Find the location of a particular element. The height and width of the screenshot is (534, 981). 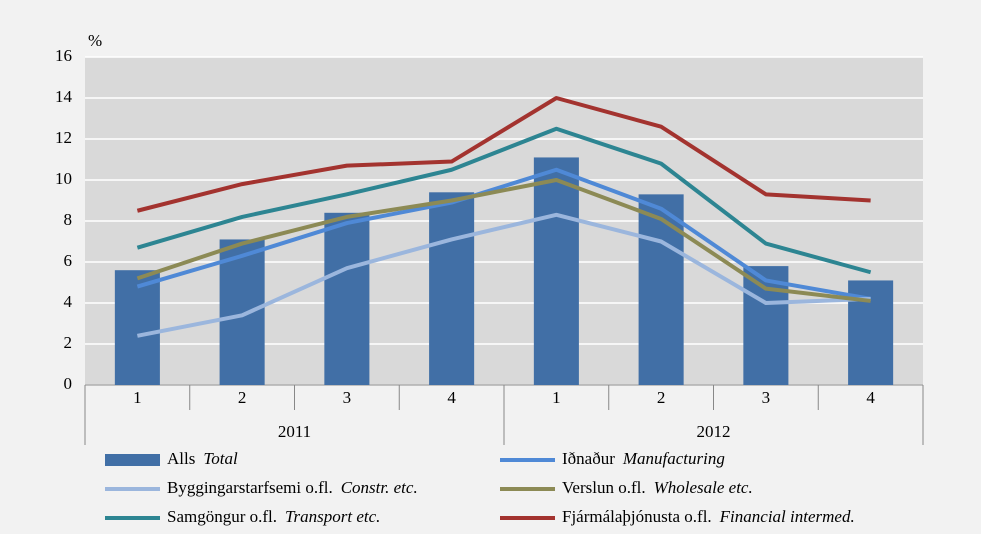

legend-name: Samgöngur o.fl. is located at coordinates (222, 516).